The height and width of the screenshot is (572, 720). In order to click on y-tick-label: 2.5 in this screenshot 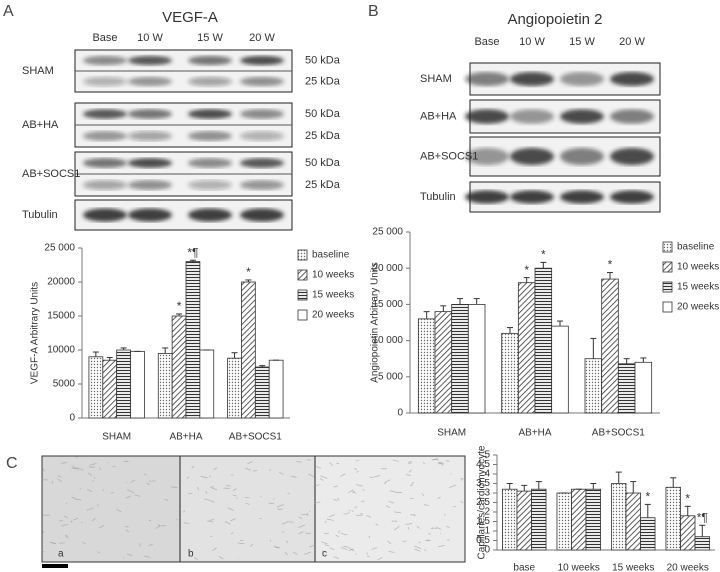, I will do `click(483, 502)`.